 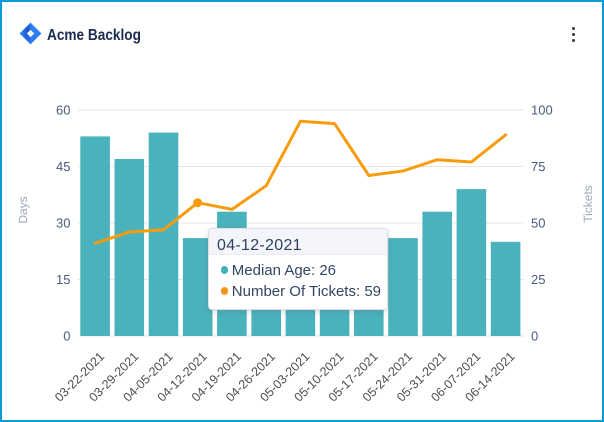 What do you see at coordinates (538, 166) in the screenshot?
I see `svg-text: 75` at bounding box center [538, 166].